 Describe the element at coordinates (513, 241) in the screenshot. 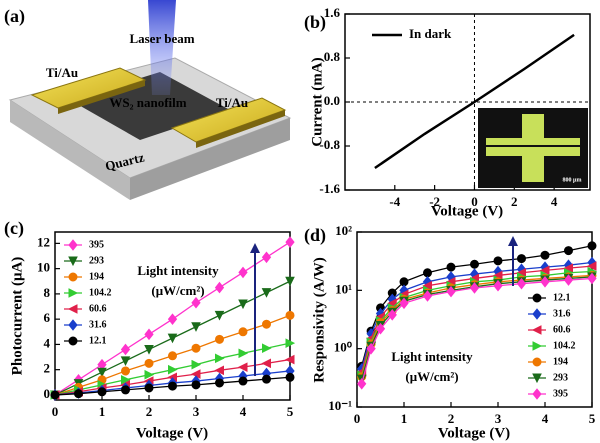

I see `trend-arrow-head` at that location.